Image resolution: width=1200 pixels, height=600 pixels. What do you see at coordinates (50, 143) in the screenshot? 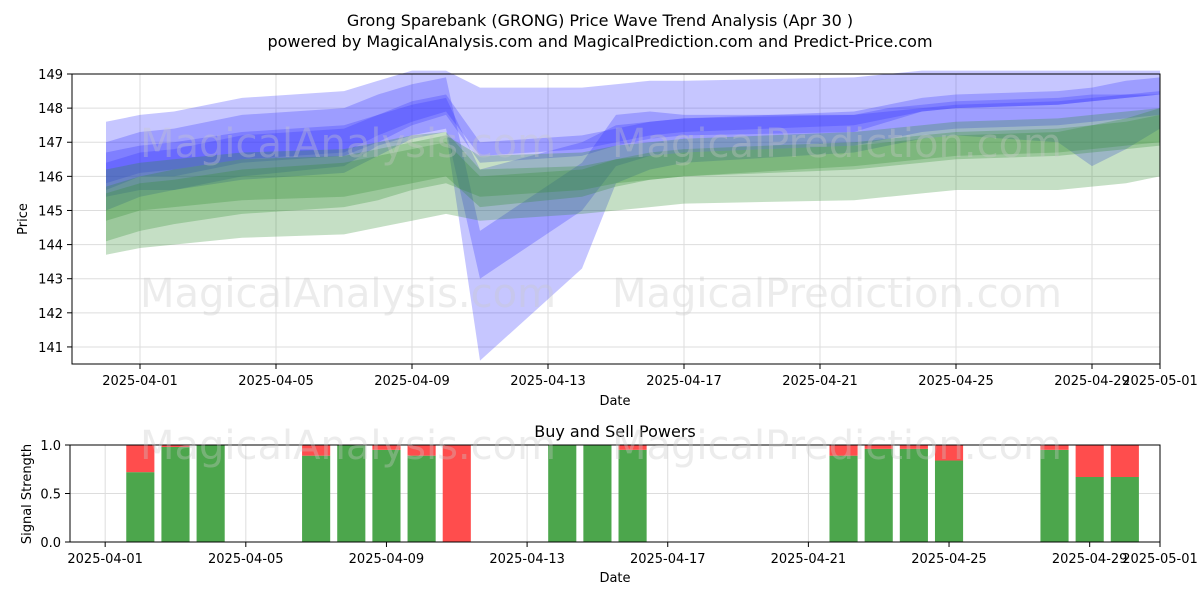
I see `top-y-tick-label: 147` at bounding box center [50, 143].